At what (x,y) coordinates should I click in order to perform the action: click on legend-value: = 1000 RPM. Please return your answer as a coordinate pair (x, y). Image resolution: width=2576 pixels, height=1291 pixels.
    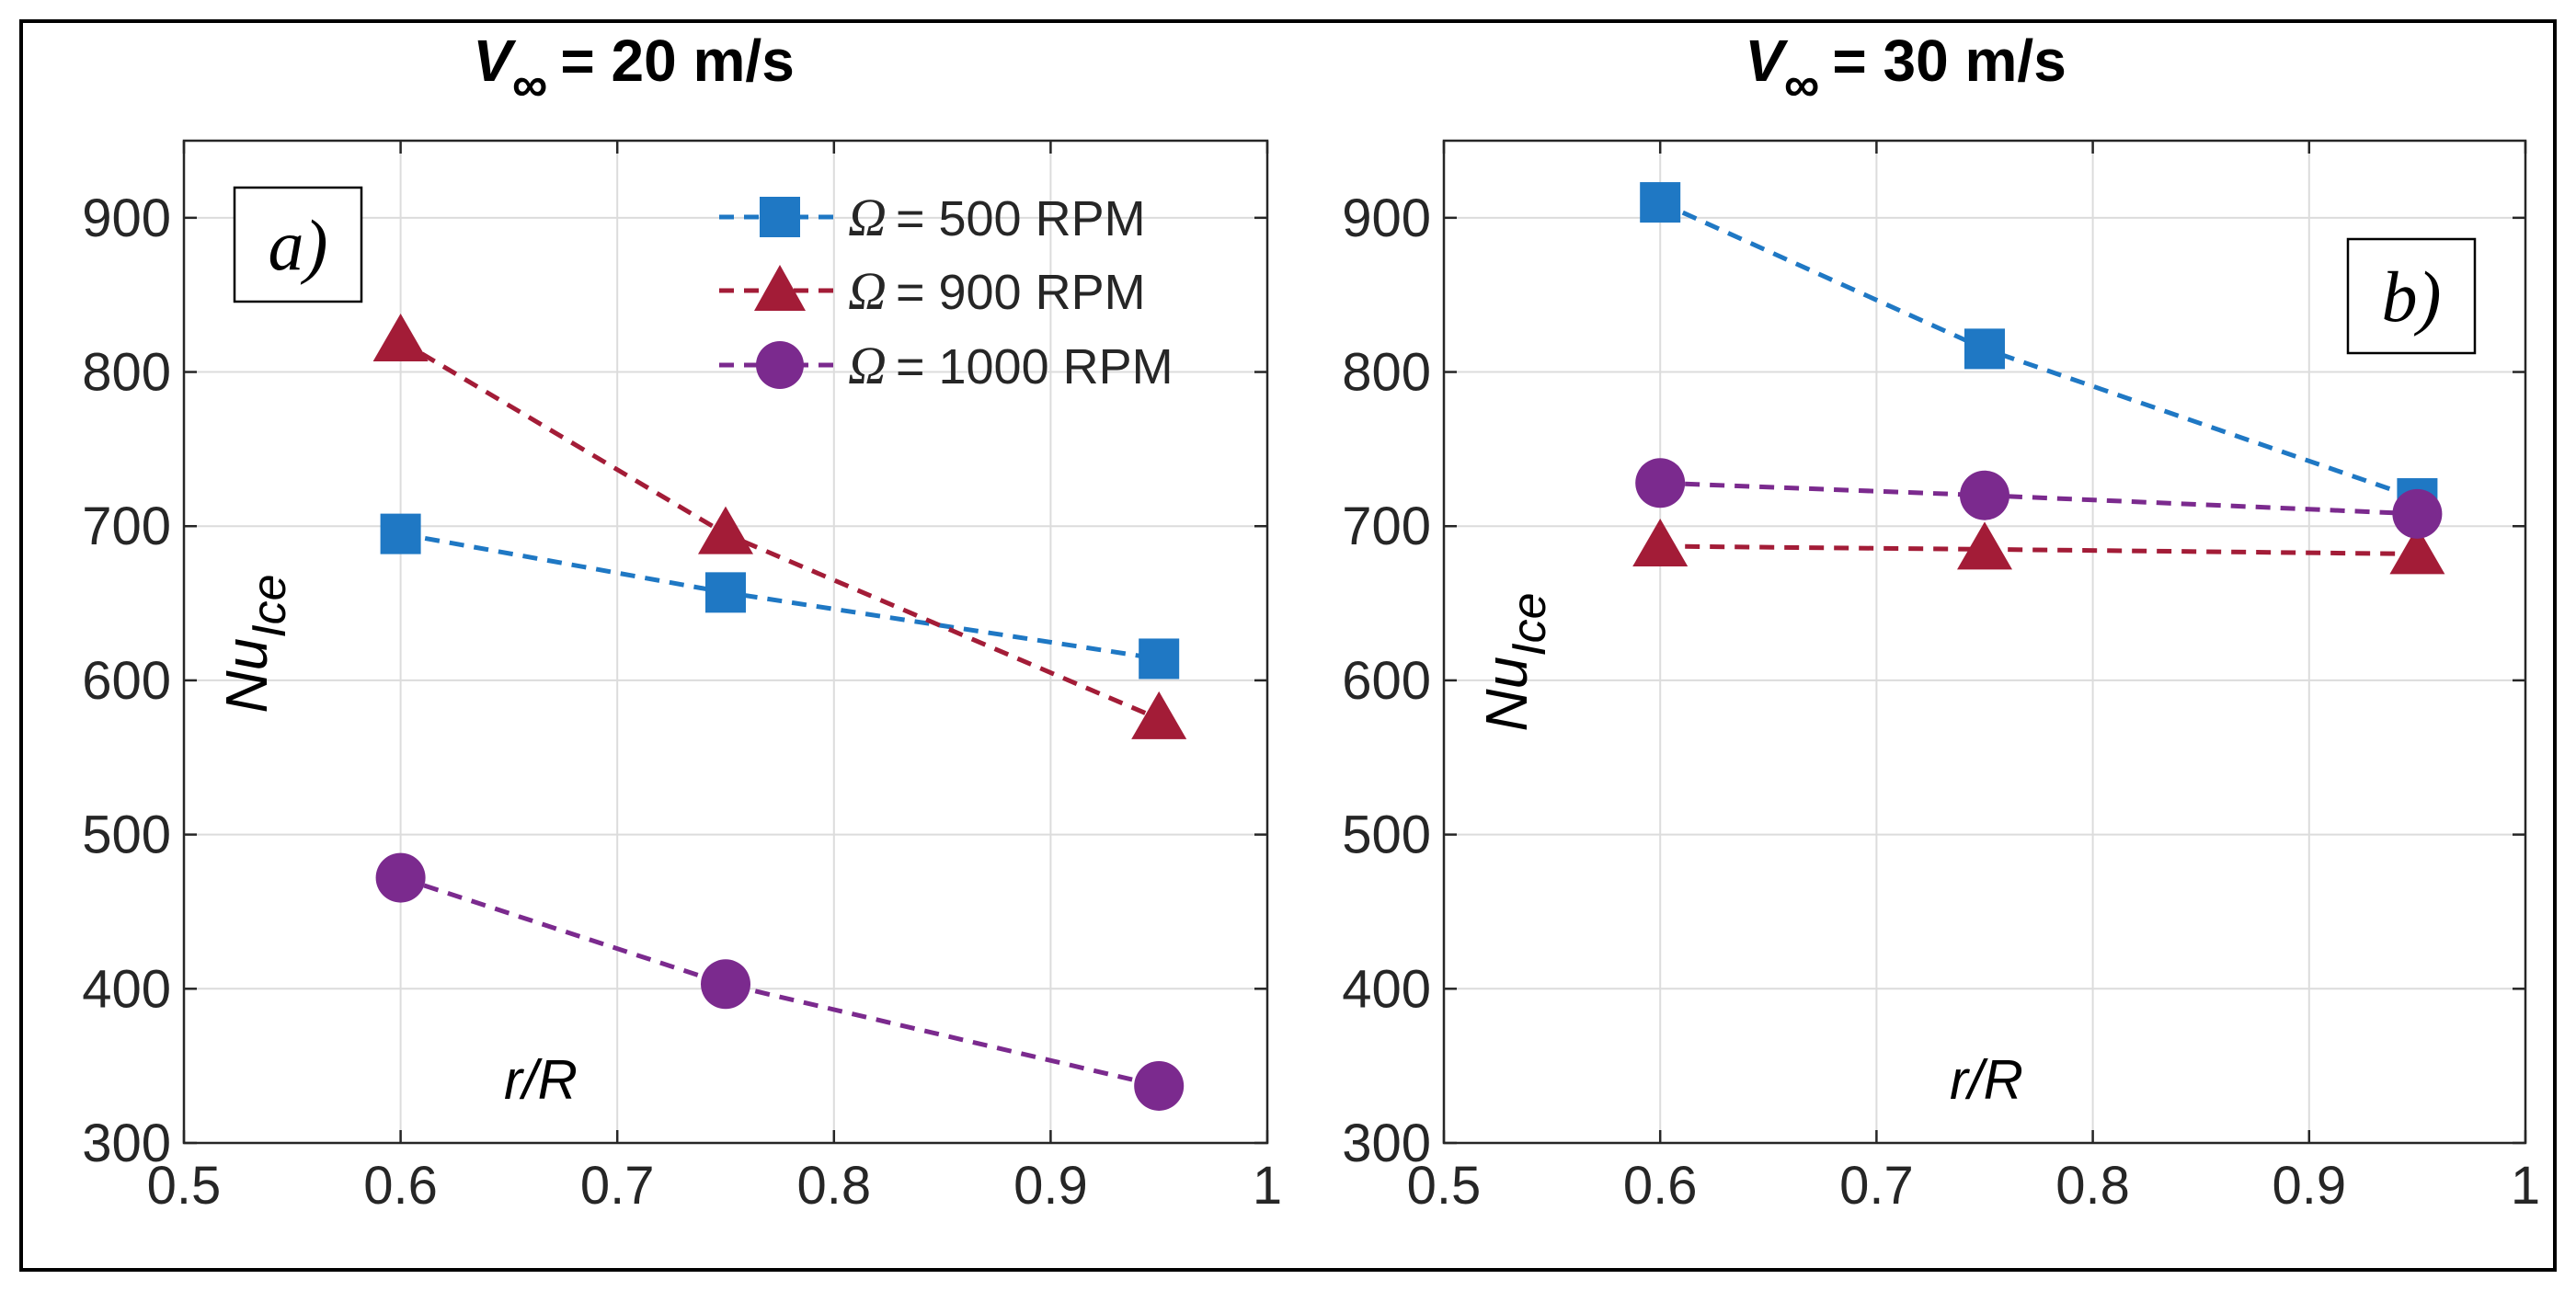
    Looking at the image, I should click on (1035, 366).